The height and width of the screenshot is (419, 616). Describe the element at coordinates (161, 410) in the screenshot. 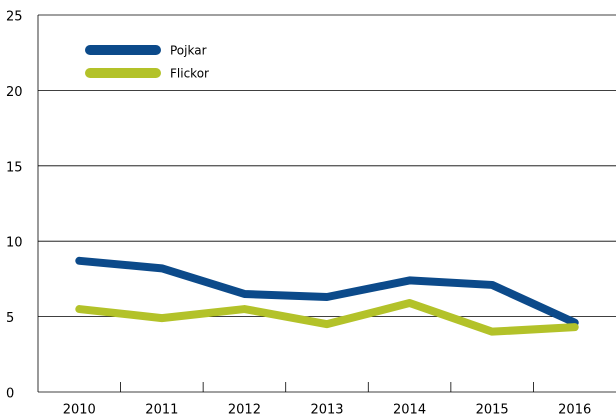

I see `x-tick-label: 2011` at that location.